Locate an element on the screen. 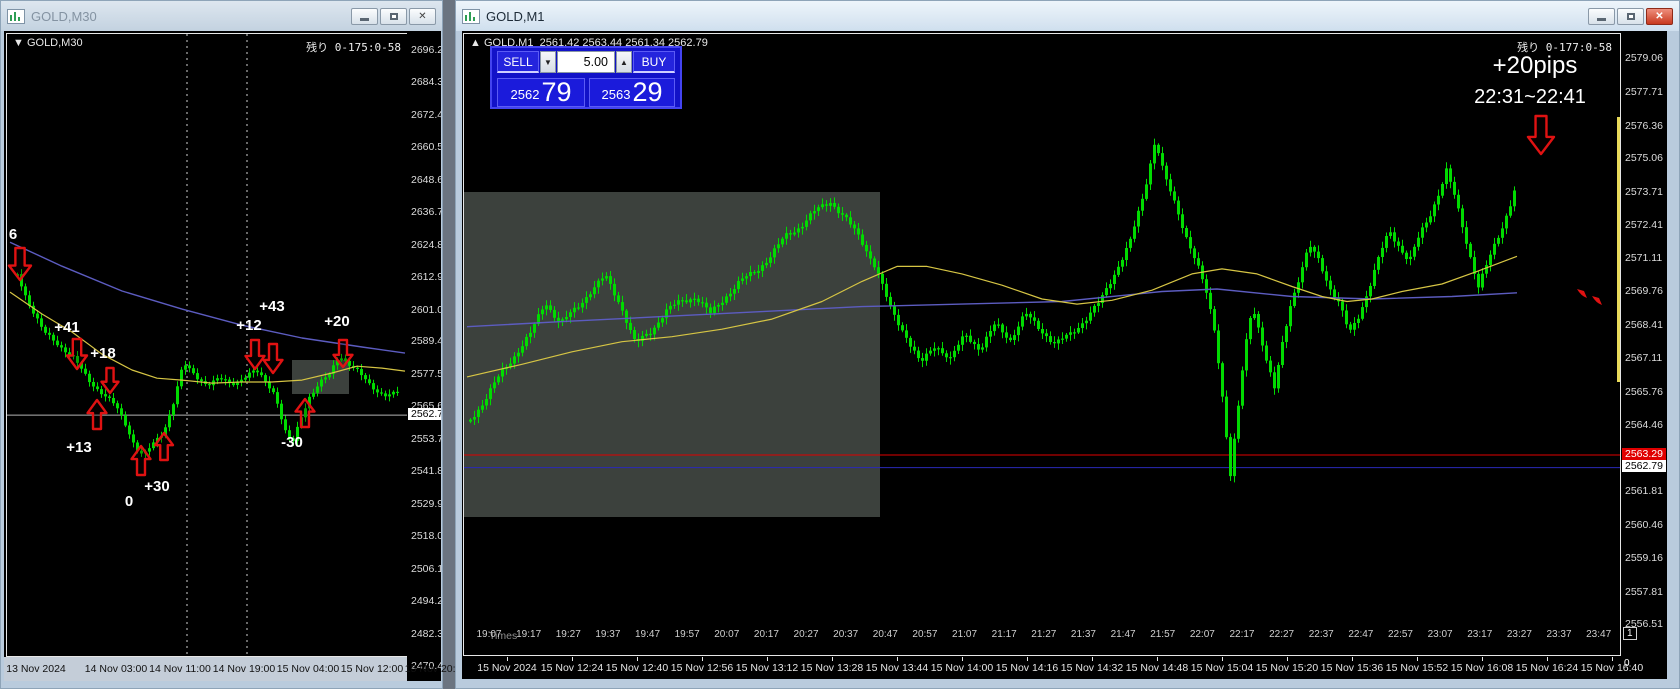  titlebar-m1: GOLD,M1 ✕ is located at coordinates (1067, 16).